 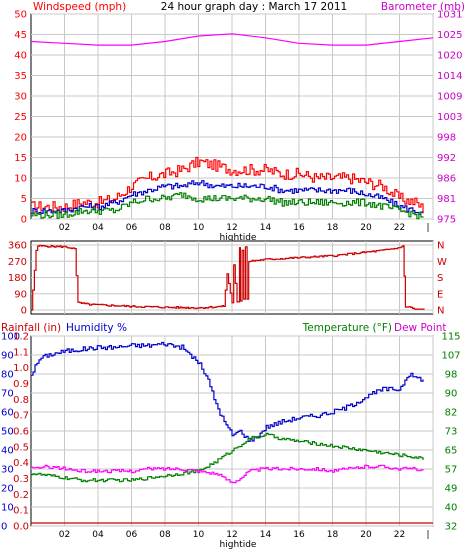 I want to click on humidity-tick-label: 70, so click(x=7, y=394).